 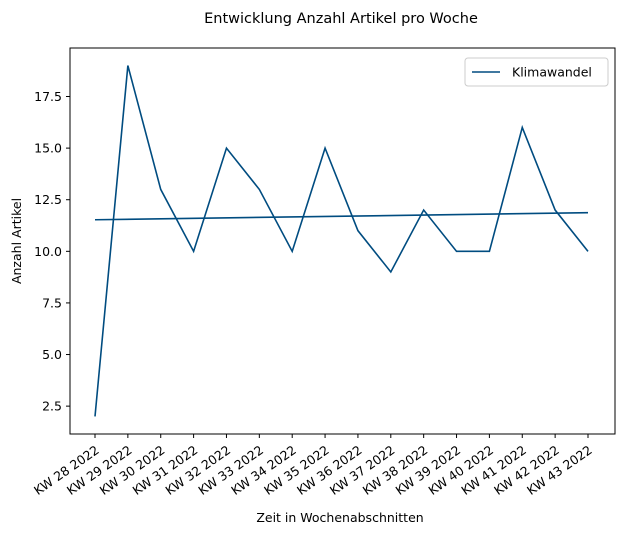 What do you see at coordinates (341, 216) in the screenshot?
I see `trend-line` at bounding box center [341, 216].